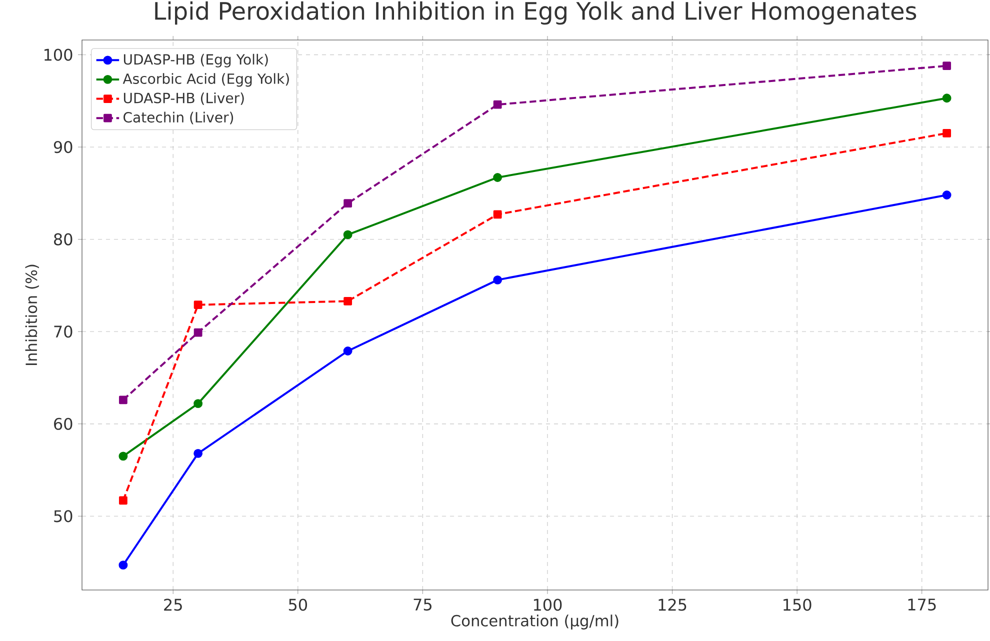  Describe the element at coordinates (534, 622) in the screenshot. I see `x-axis-title: Concentration (µg/ml)` at that location.